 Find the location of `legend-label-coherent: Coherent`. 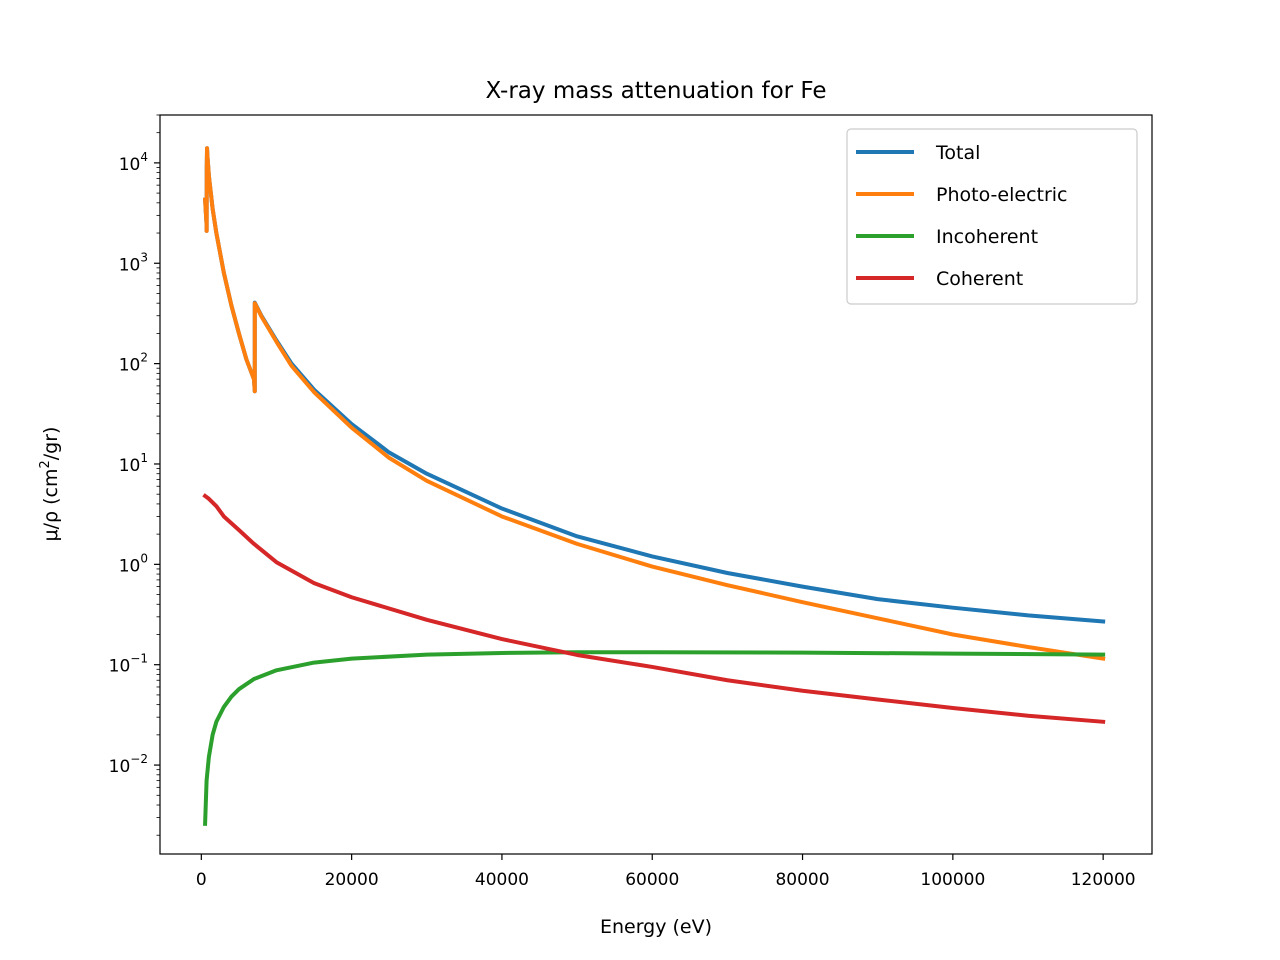

legend-label-coherent: Coherent is located at coordinates (979, 279).